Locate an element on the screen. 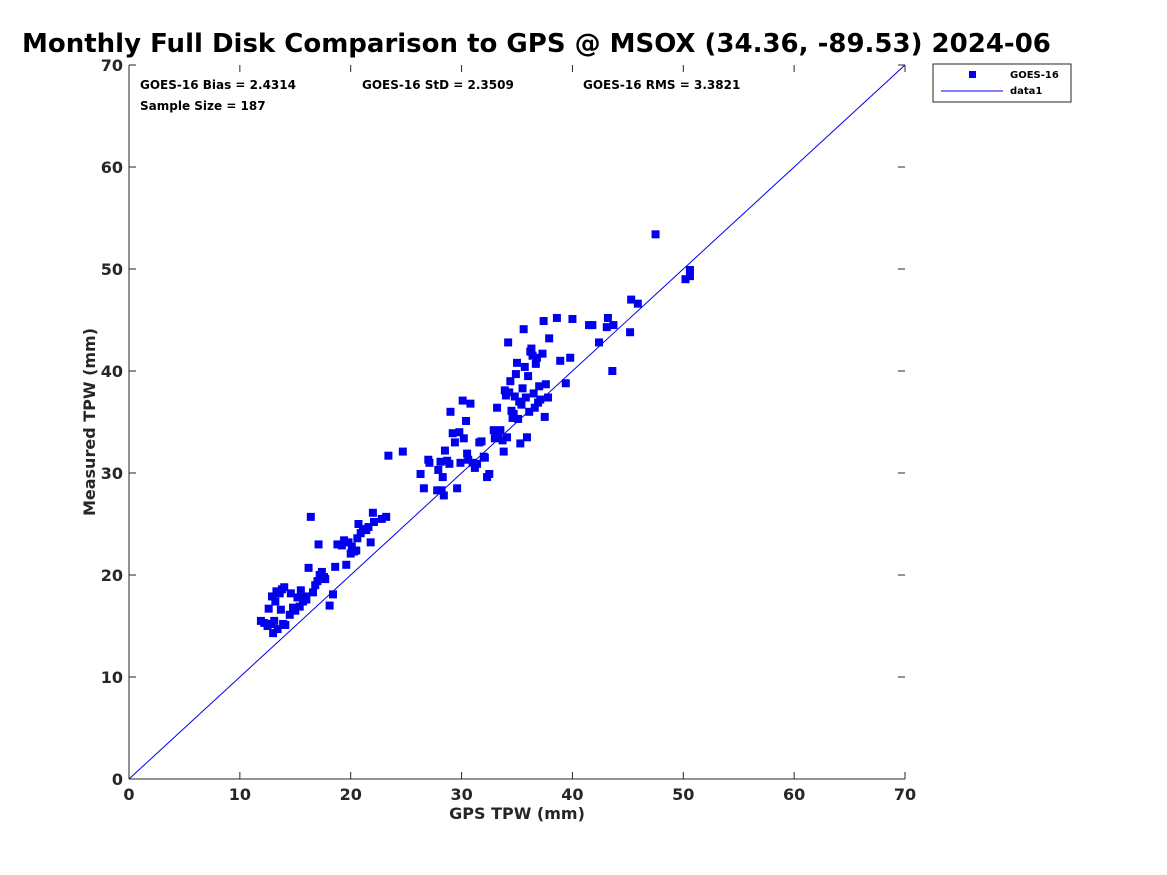 This screenshot has width=1167, height=875. x-axis-label: GPS TPW (mm) is located at coordinates (517, 813).